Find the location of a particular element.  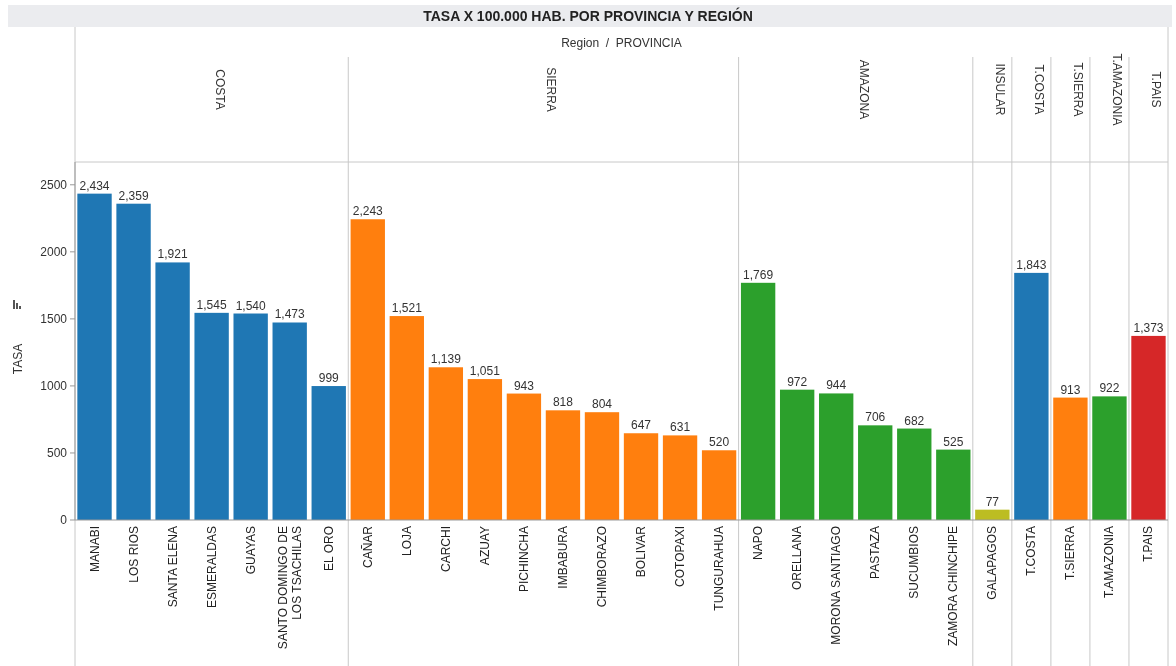

data-label: 1,473 is located at coordinates (290, 314).